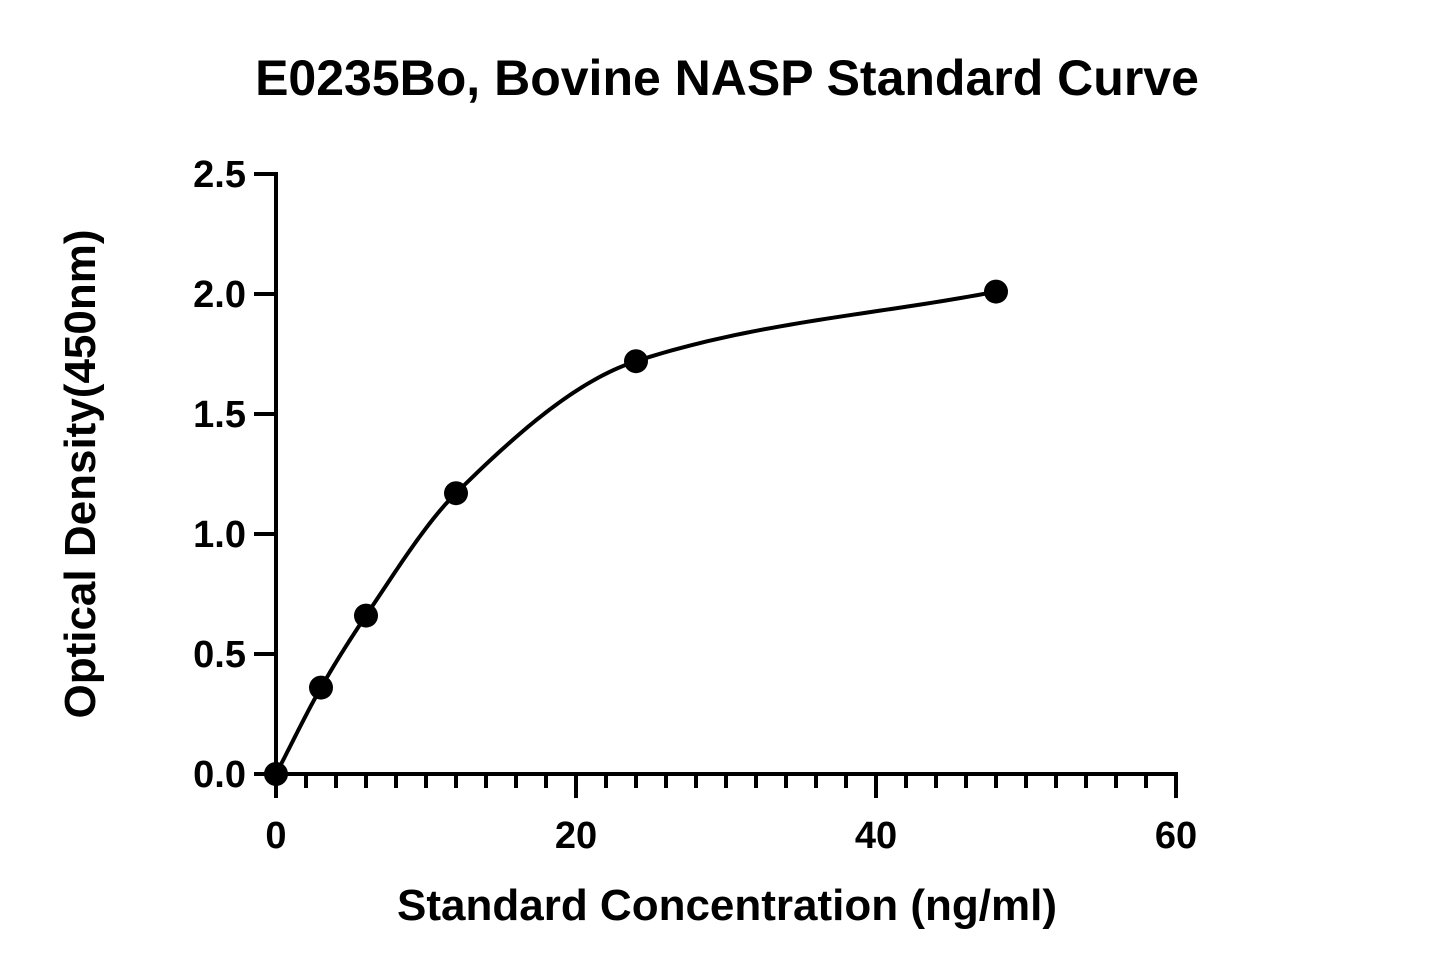  Describe the element at coordinates (275, 836) in the screenshot. I see `x-tick-label: 0` at that location.